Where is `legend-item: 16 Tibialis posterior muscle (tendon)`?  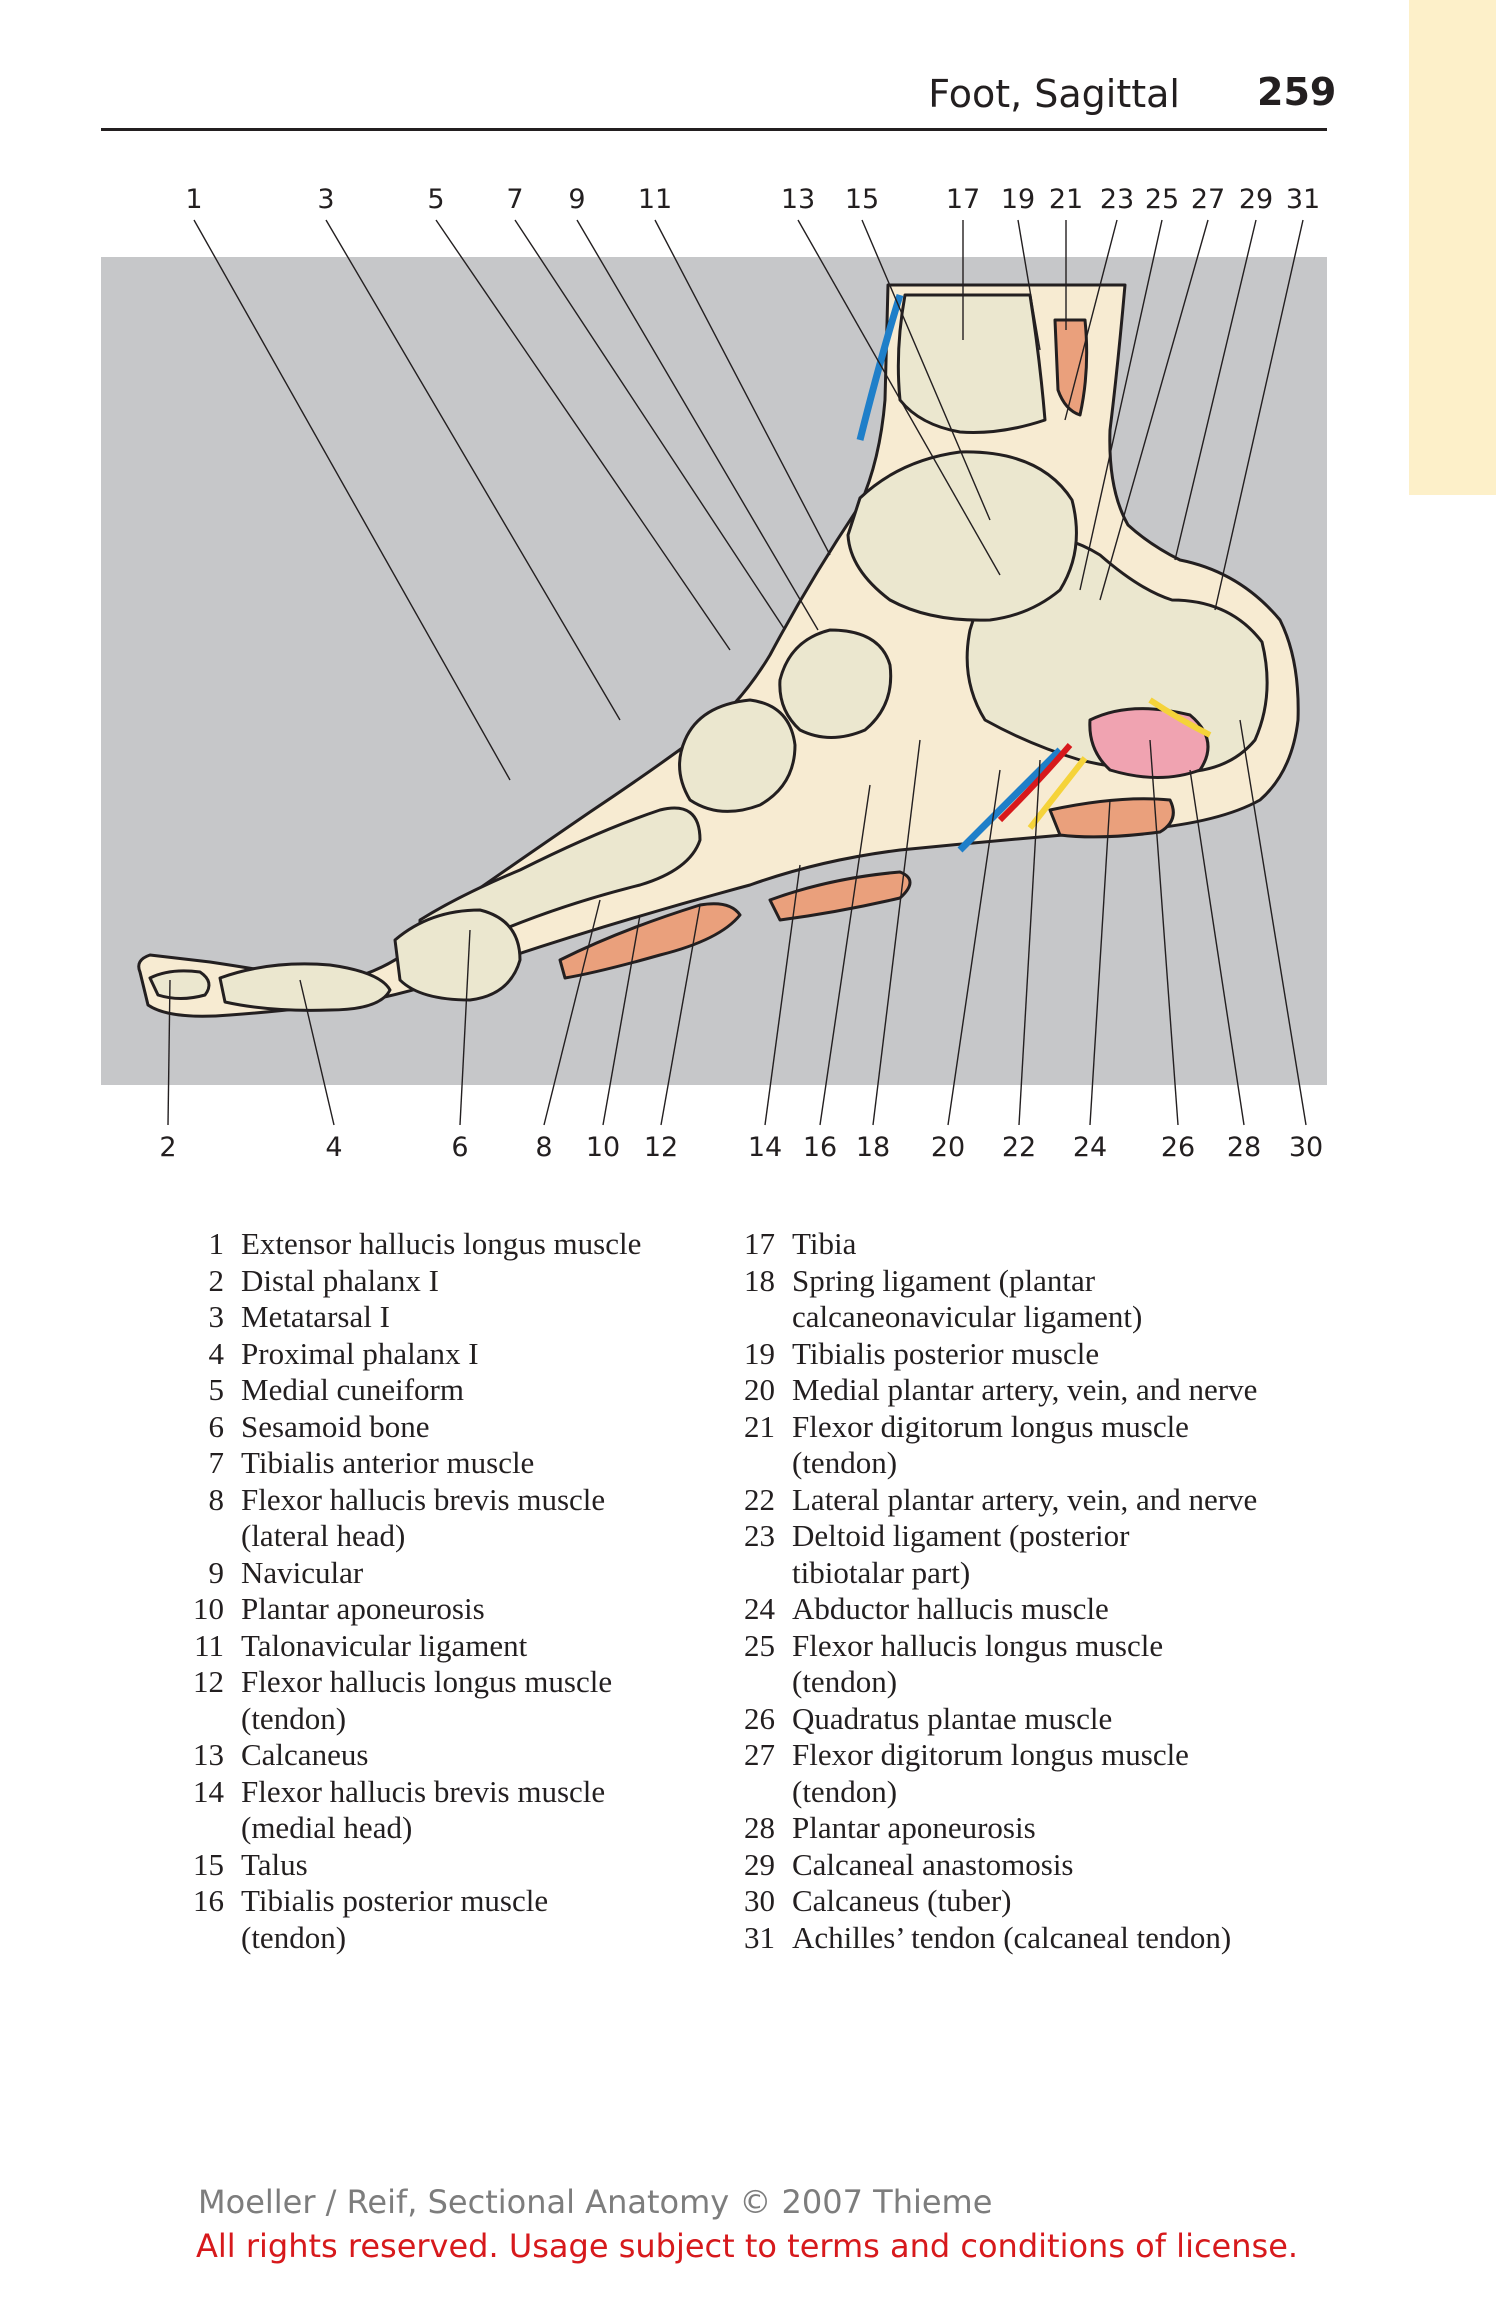 legend-item: 16 Tibialis posterior muscle (tendon) is located at coordinates (449, 1919).